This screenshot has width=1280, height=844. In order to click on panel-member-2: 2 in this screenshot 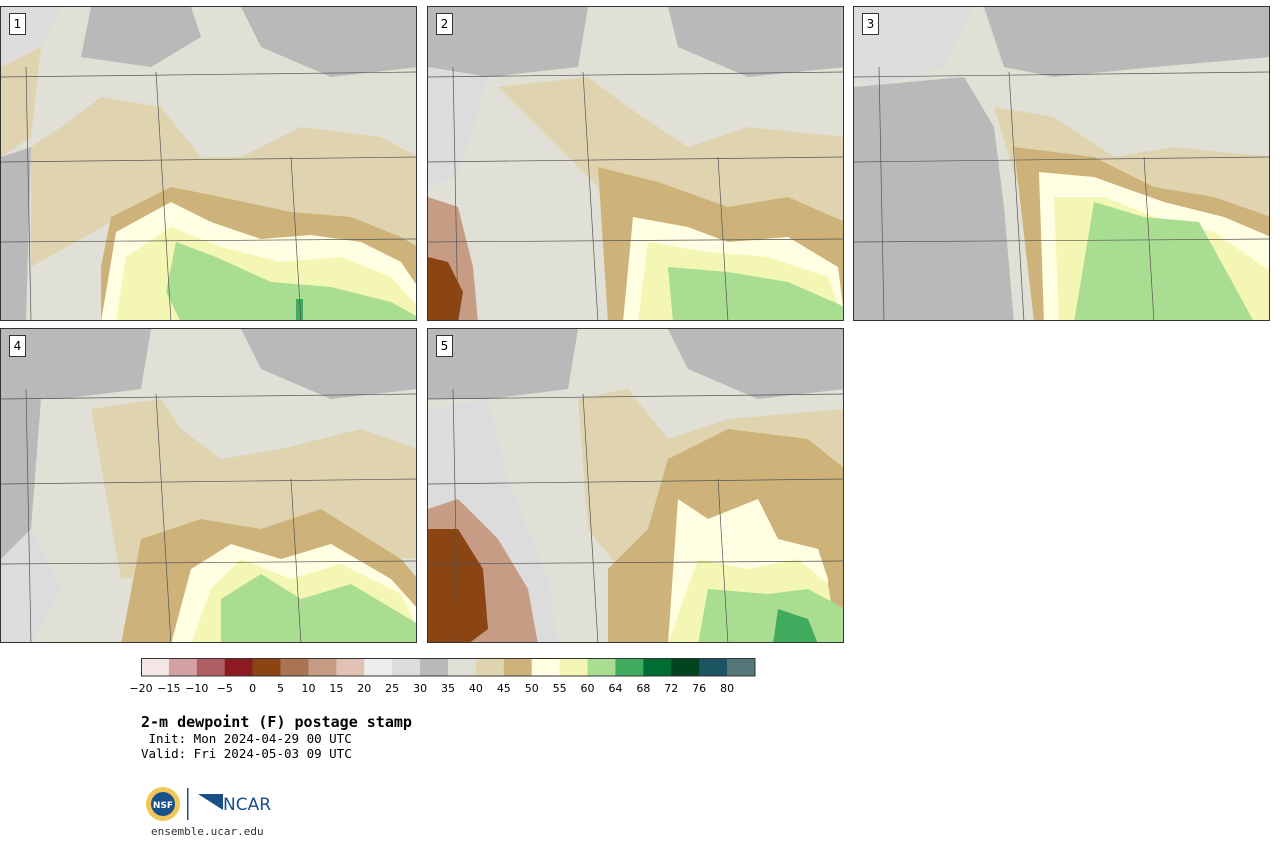, I will do `click(635, 163)`.